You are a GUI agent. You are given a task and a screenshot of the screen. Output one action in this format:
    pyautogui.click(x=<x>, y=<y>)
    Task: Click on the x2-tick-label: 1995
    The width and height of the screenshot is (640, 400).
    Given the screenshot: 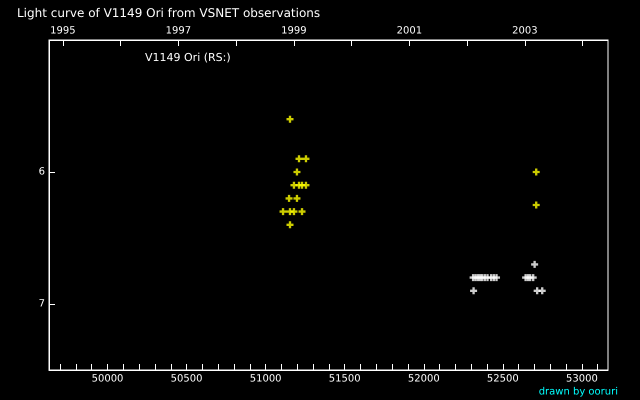 What is the action you would take?
    pyautogui.click(x=63, y=31)
    